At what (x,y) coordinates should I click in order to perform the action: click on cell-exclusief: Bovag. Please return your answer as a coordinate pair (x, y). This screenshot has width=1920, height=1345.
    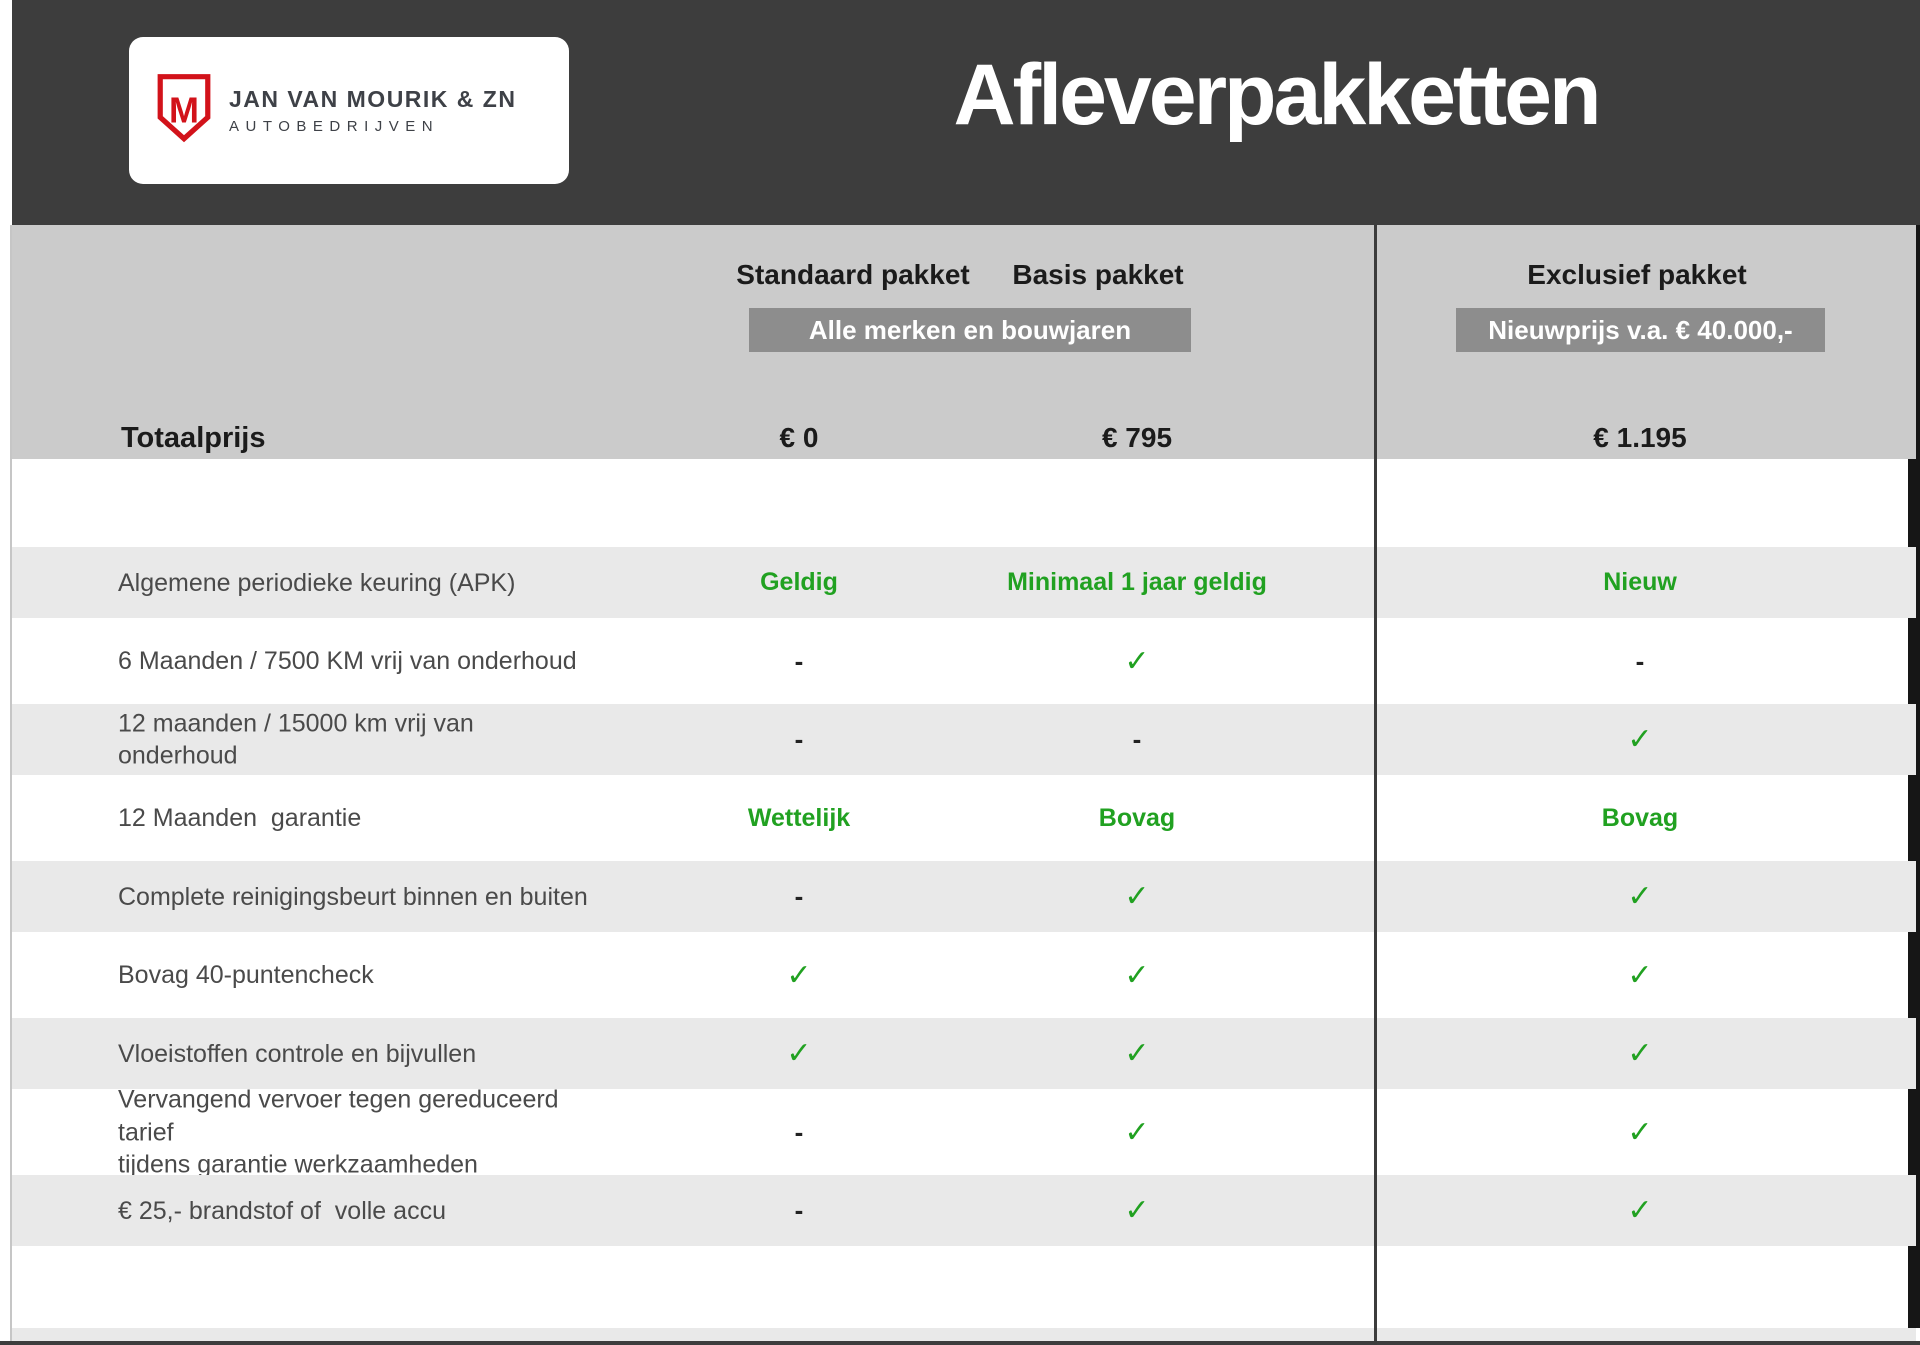
    Looking at the image, I should click on (1640, 818).